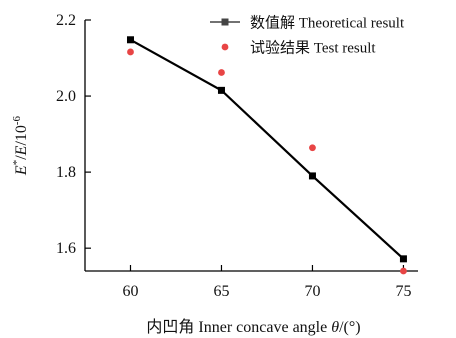 This screenshot has height=338, width=456. Describe the element at coordinates (66, 20) in the screenshot. I see `y-tick-label: 2.2` at that location.